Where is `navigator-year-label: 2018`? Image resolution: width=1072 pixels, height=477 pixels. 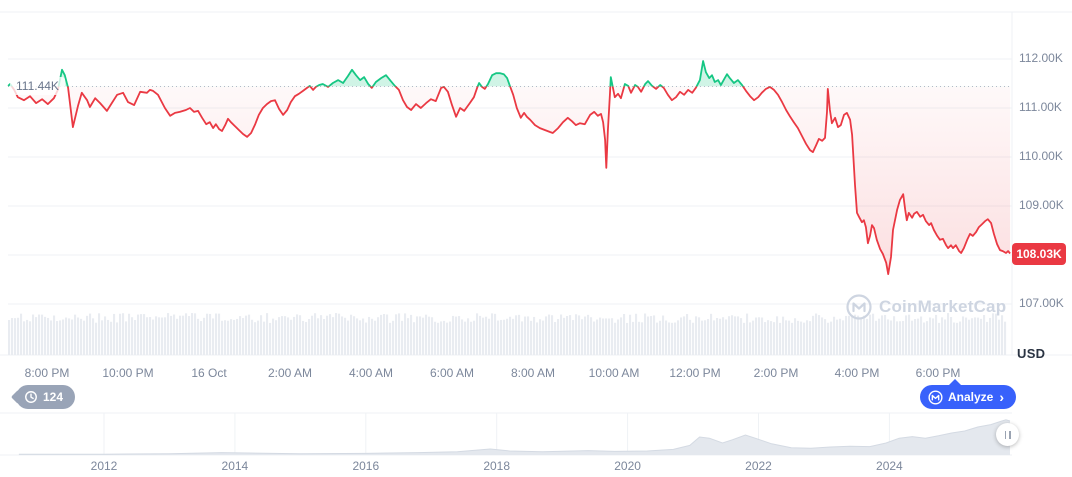
navigator-year-label: 2018 is located at coordinates (497, 466).